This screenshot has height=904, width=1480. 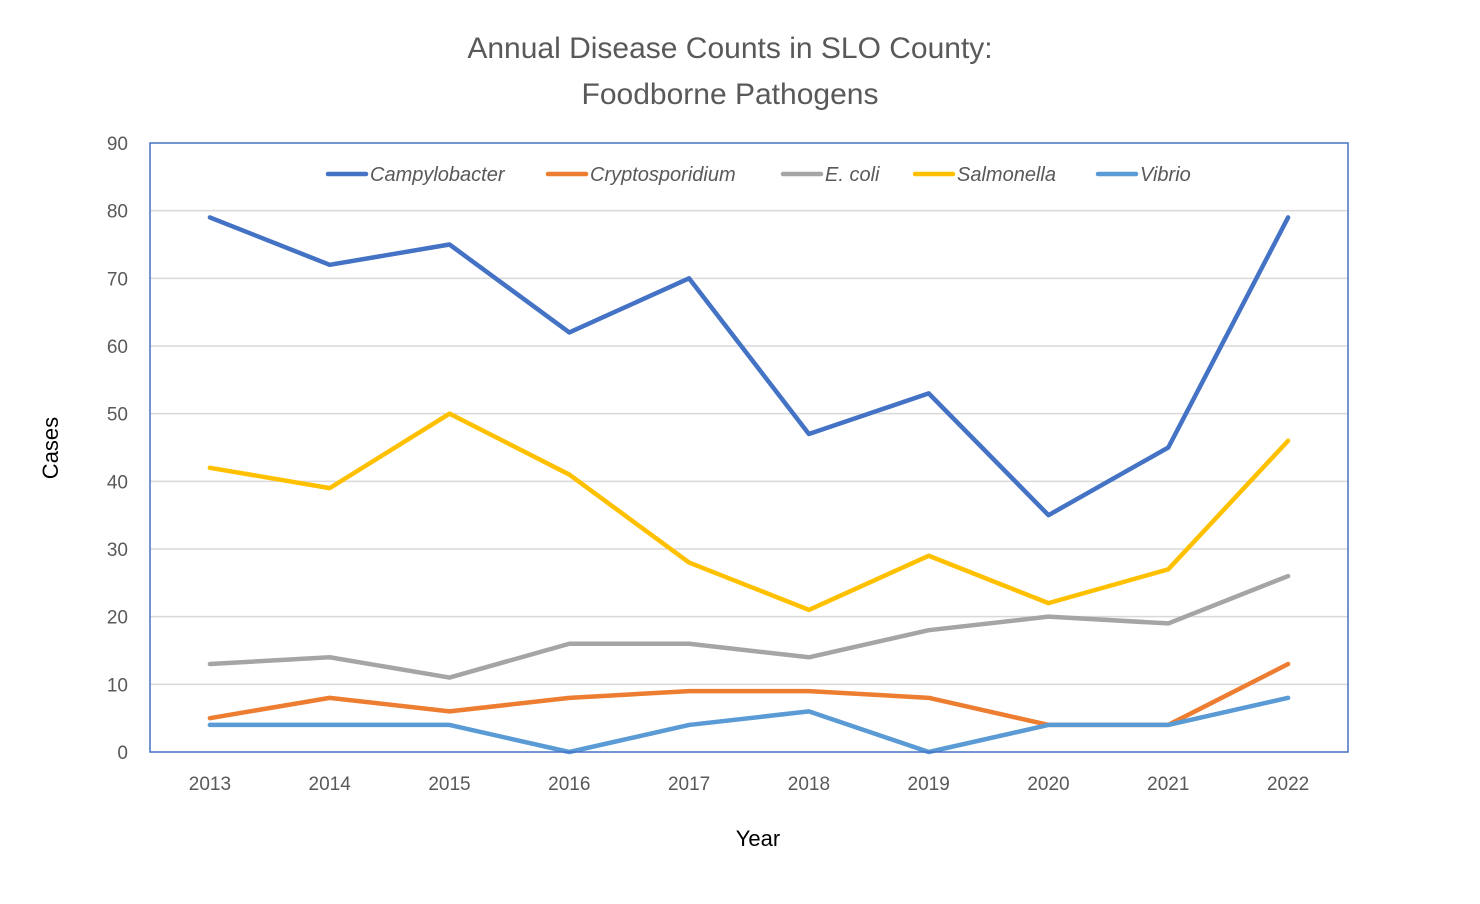 What do you see at coordinates (749, 694) in the screenshot?
I see `series-line-cryptosporidium` at bounding box center [749, 694].